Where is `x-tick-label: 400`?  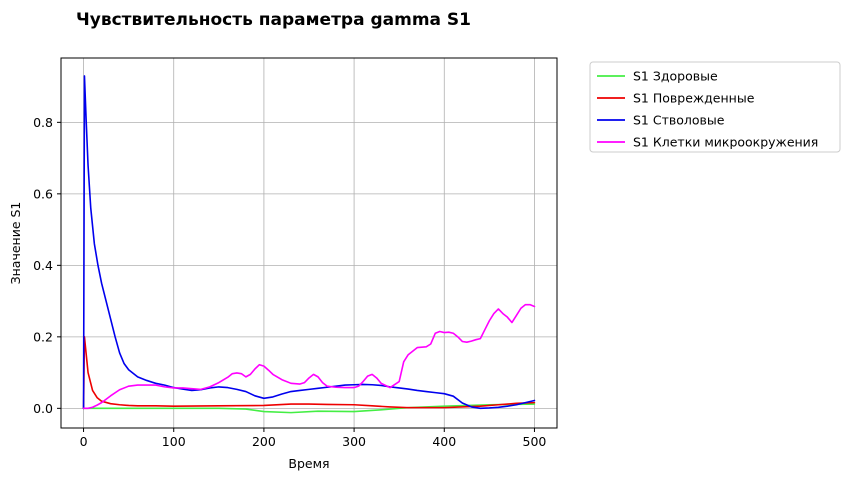
x-tick-label: 400 is located at coordinates (444, 441).